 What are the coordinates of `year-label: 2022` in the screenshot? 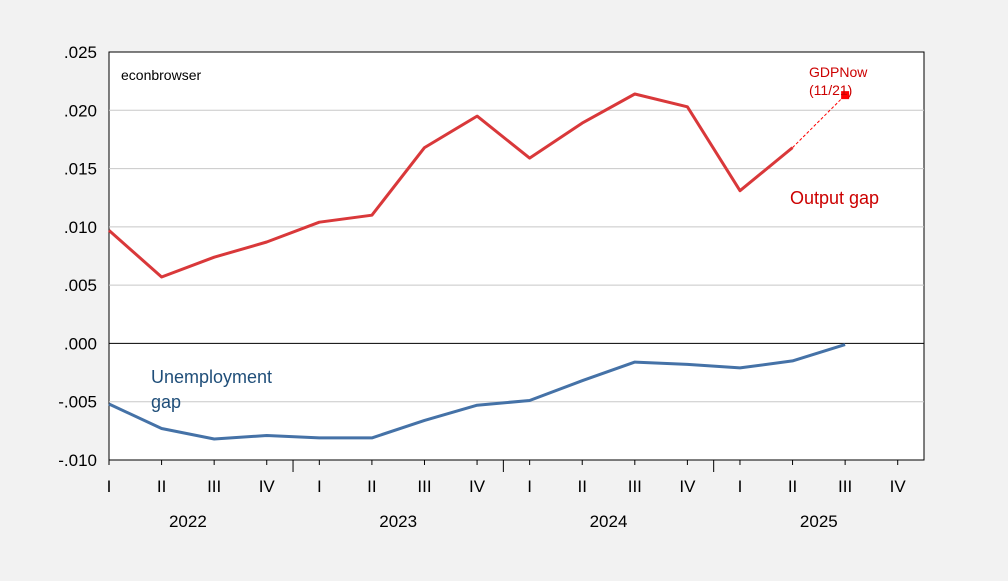 It's located at (188, 521).